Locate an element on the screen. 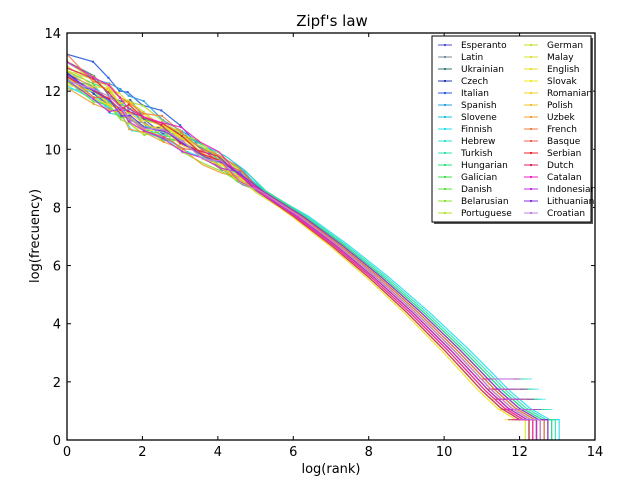 The image size is (627, 488). legend-item: Lithuanian is located at coordinates (559, 202).